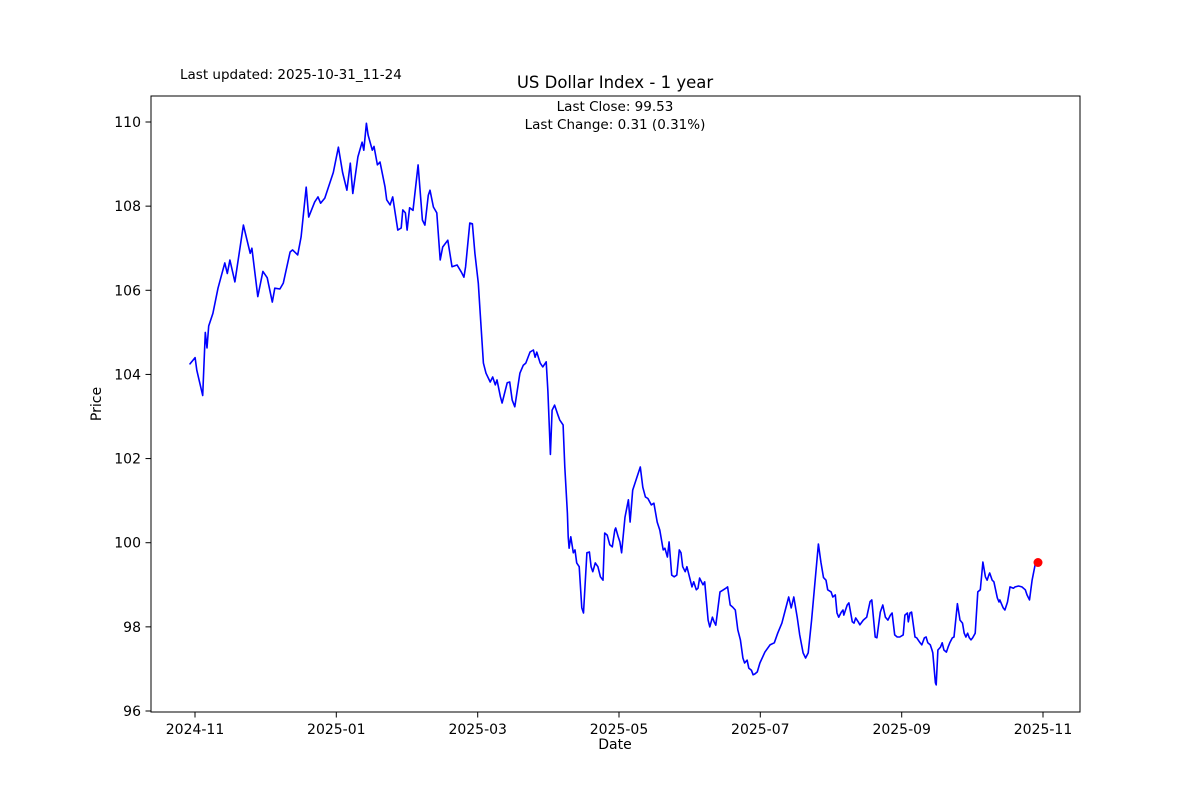  Describe the element at coordinates (132, 712) in the screenshot. I see `y-tick-label: 96` at that location.